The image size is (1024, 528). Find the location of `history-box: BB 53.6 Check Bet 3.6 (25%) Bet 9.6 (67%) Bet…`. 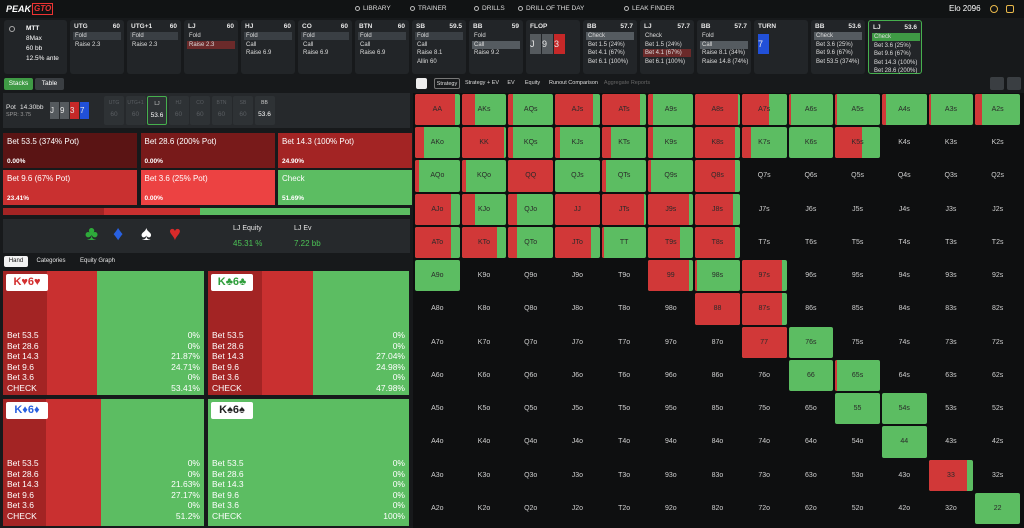

history-box: BB 53.6 Check Bet 3.6 (25%) Bet 9.6 (67%) Bet… is located at coordinates (838, 47).